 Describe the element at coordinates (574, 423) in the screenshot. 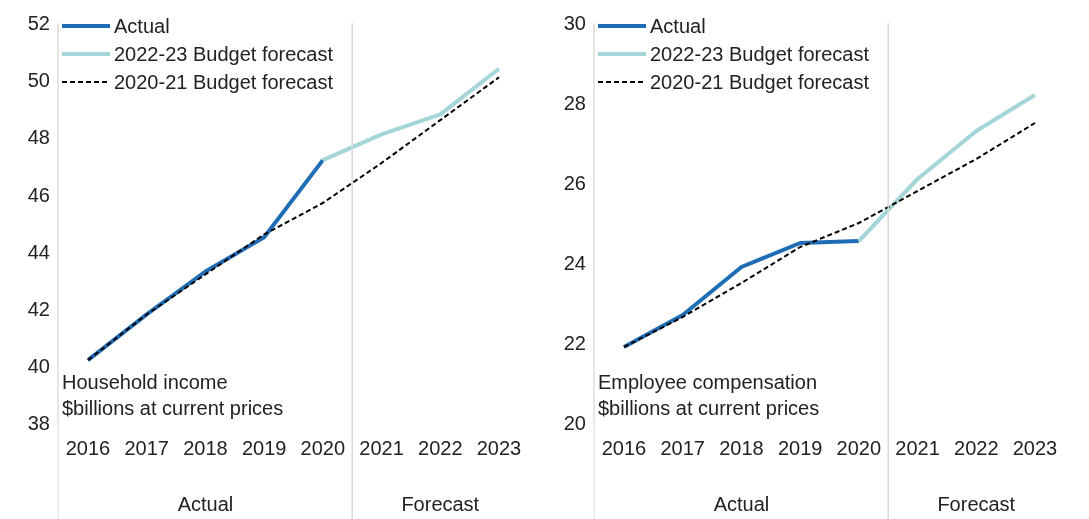

I see `y-tick-label: 20` at that location.